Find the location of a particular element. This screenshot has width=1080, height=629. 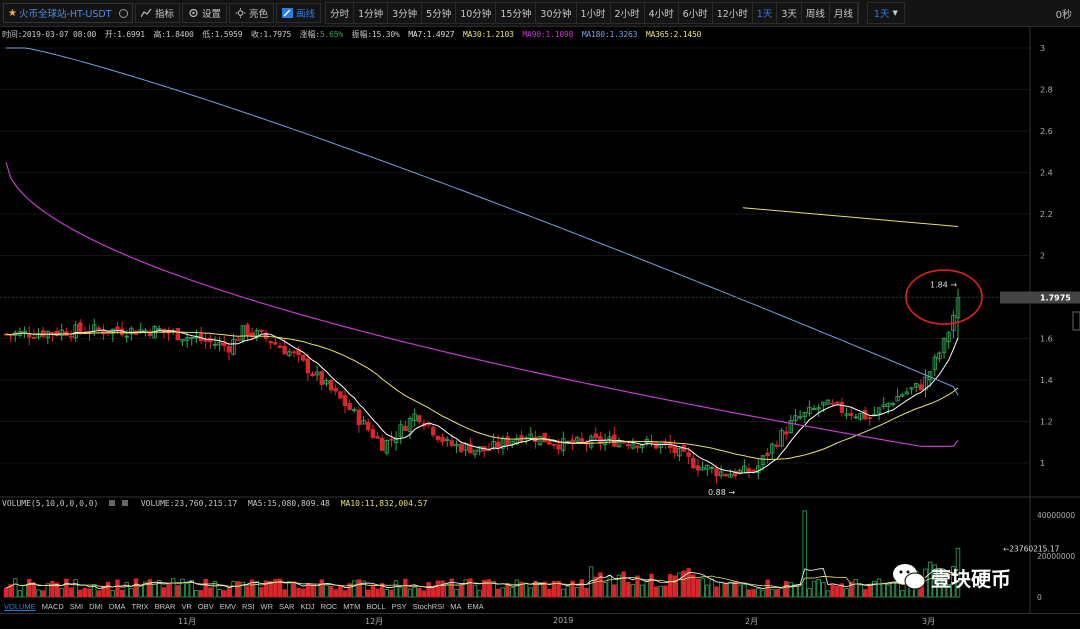

indicator-tab-vr: VR is located at coordinates (186, 606).